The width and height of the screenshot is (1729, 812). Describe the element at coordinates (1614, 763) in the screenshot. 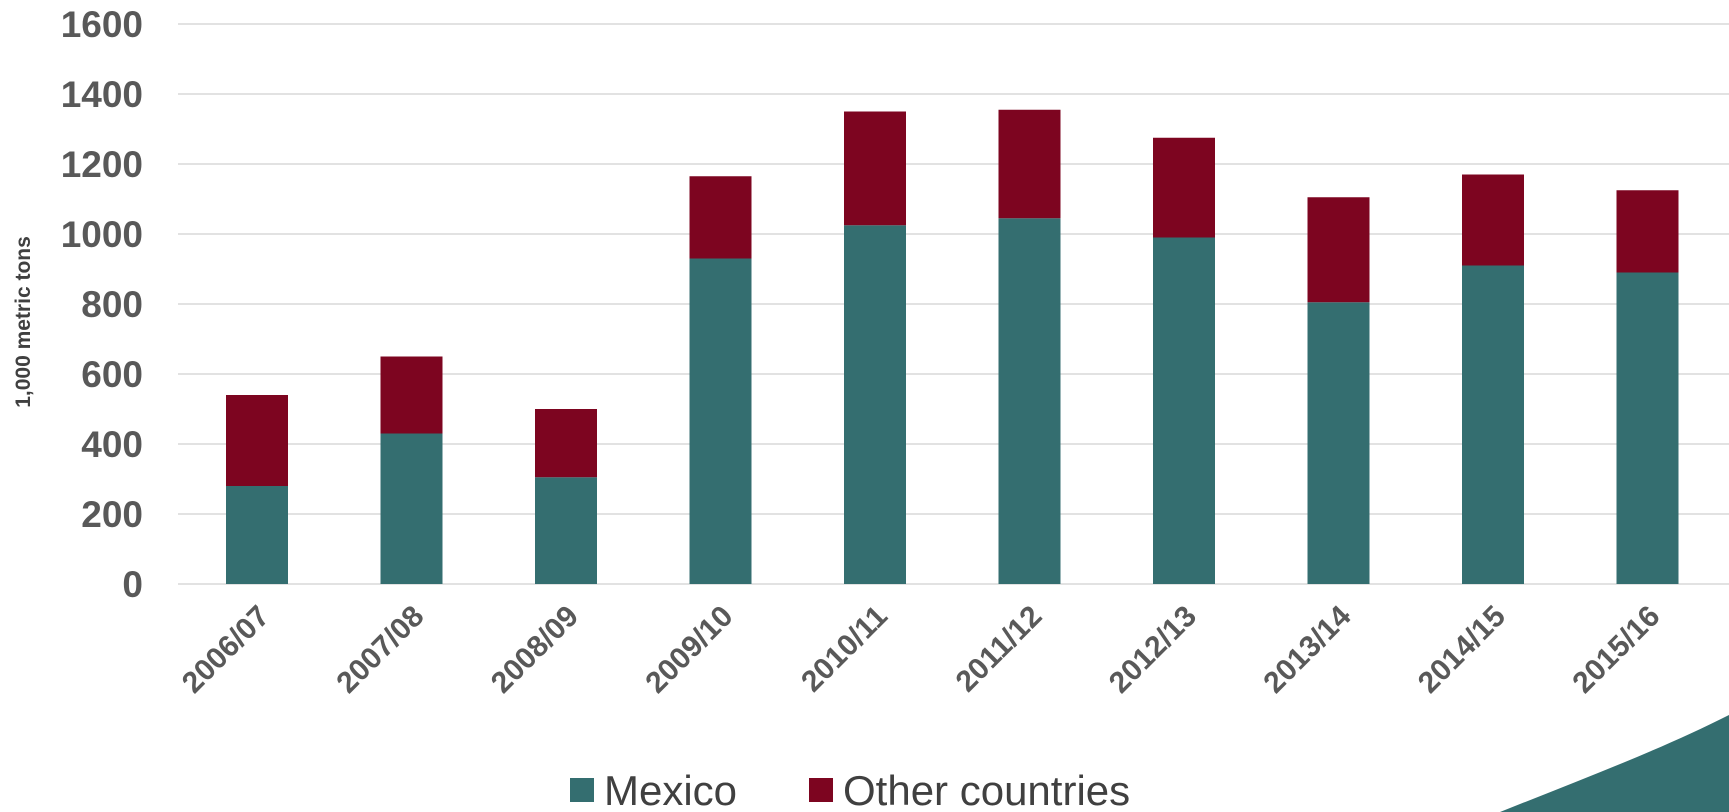

I see `corner-swoosh-decoration` at that location.